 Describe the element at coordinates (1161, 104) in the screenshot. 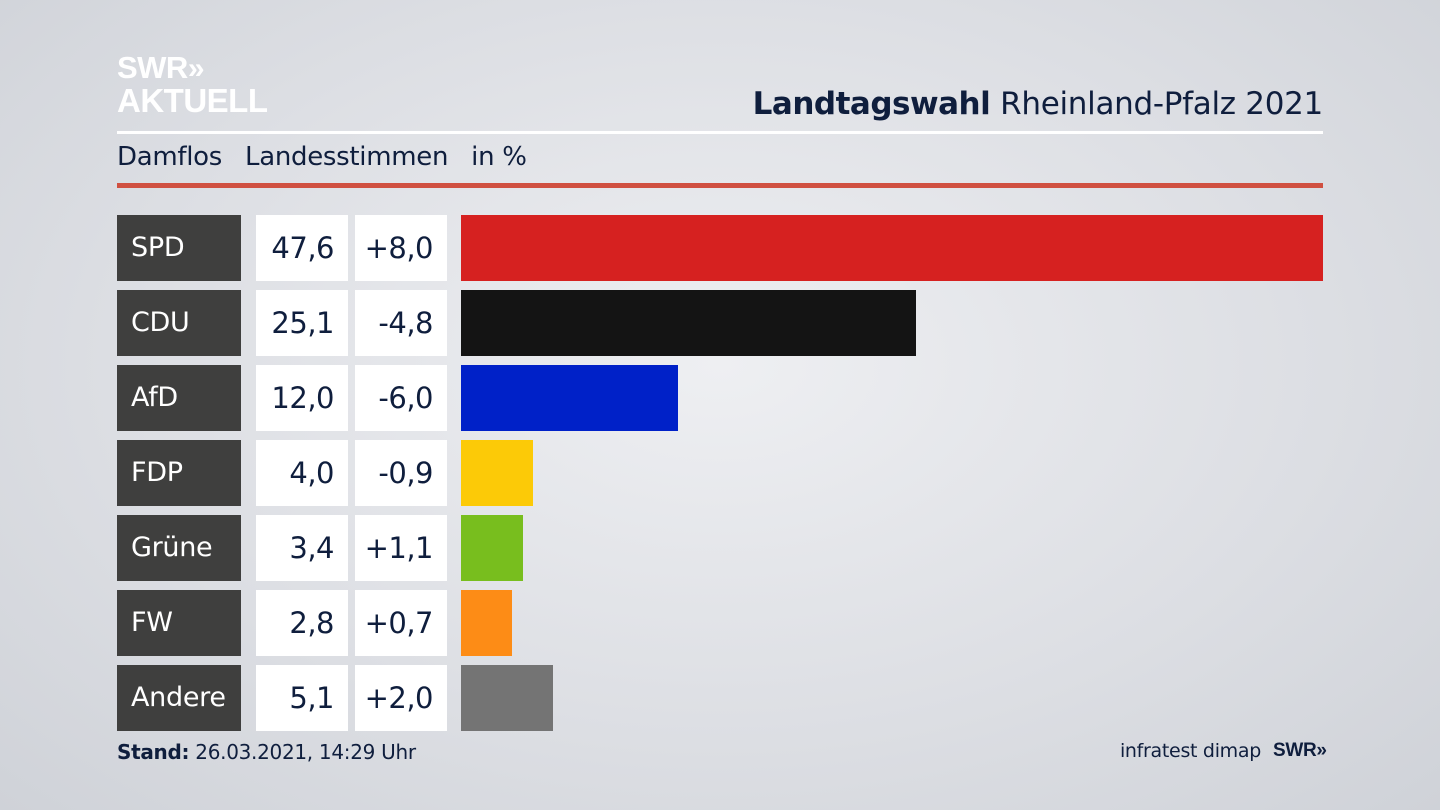

I see `title-rest: Rheinland-Pfalz 2021` at that location.